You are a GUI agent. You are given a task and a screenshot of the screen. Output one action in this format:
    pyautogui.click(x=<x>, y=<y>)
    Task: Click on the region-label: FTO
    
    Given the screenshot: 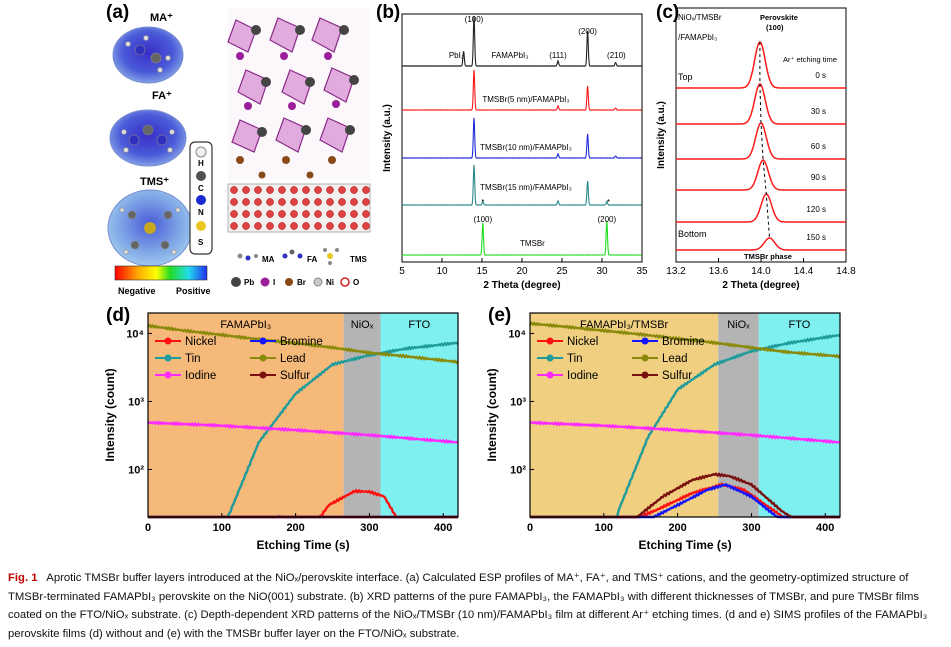 What is the action you would take?
    pyautogui.click(x=800, y=325)
    